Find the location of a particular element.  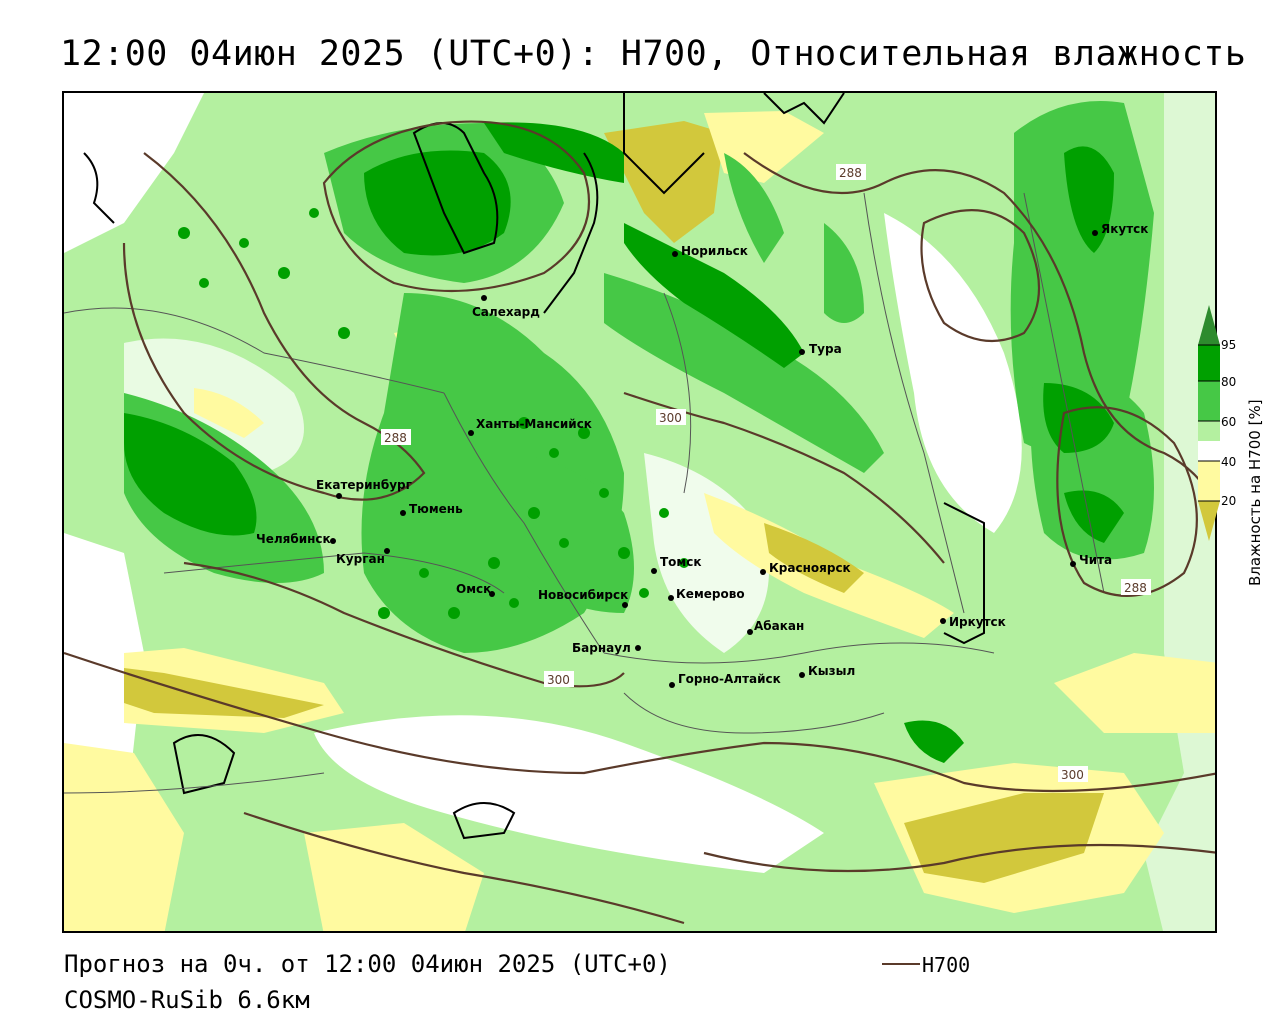

city-dot-kurgan is located at coordinates (387, 551).